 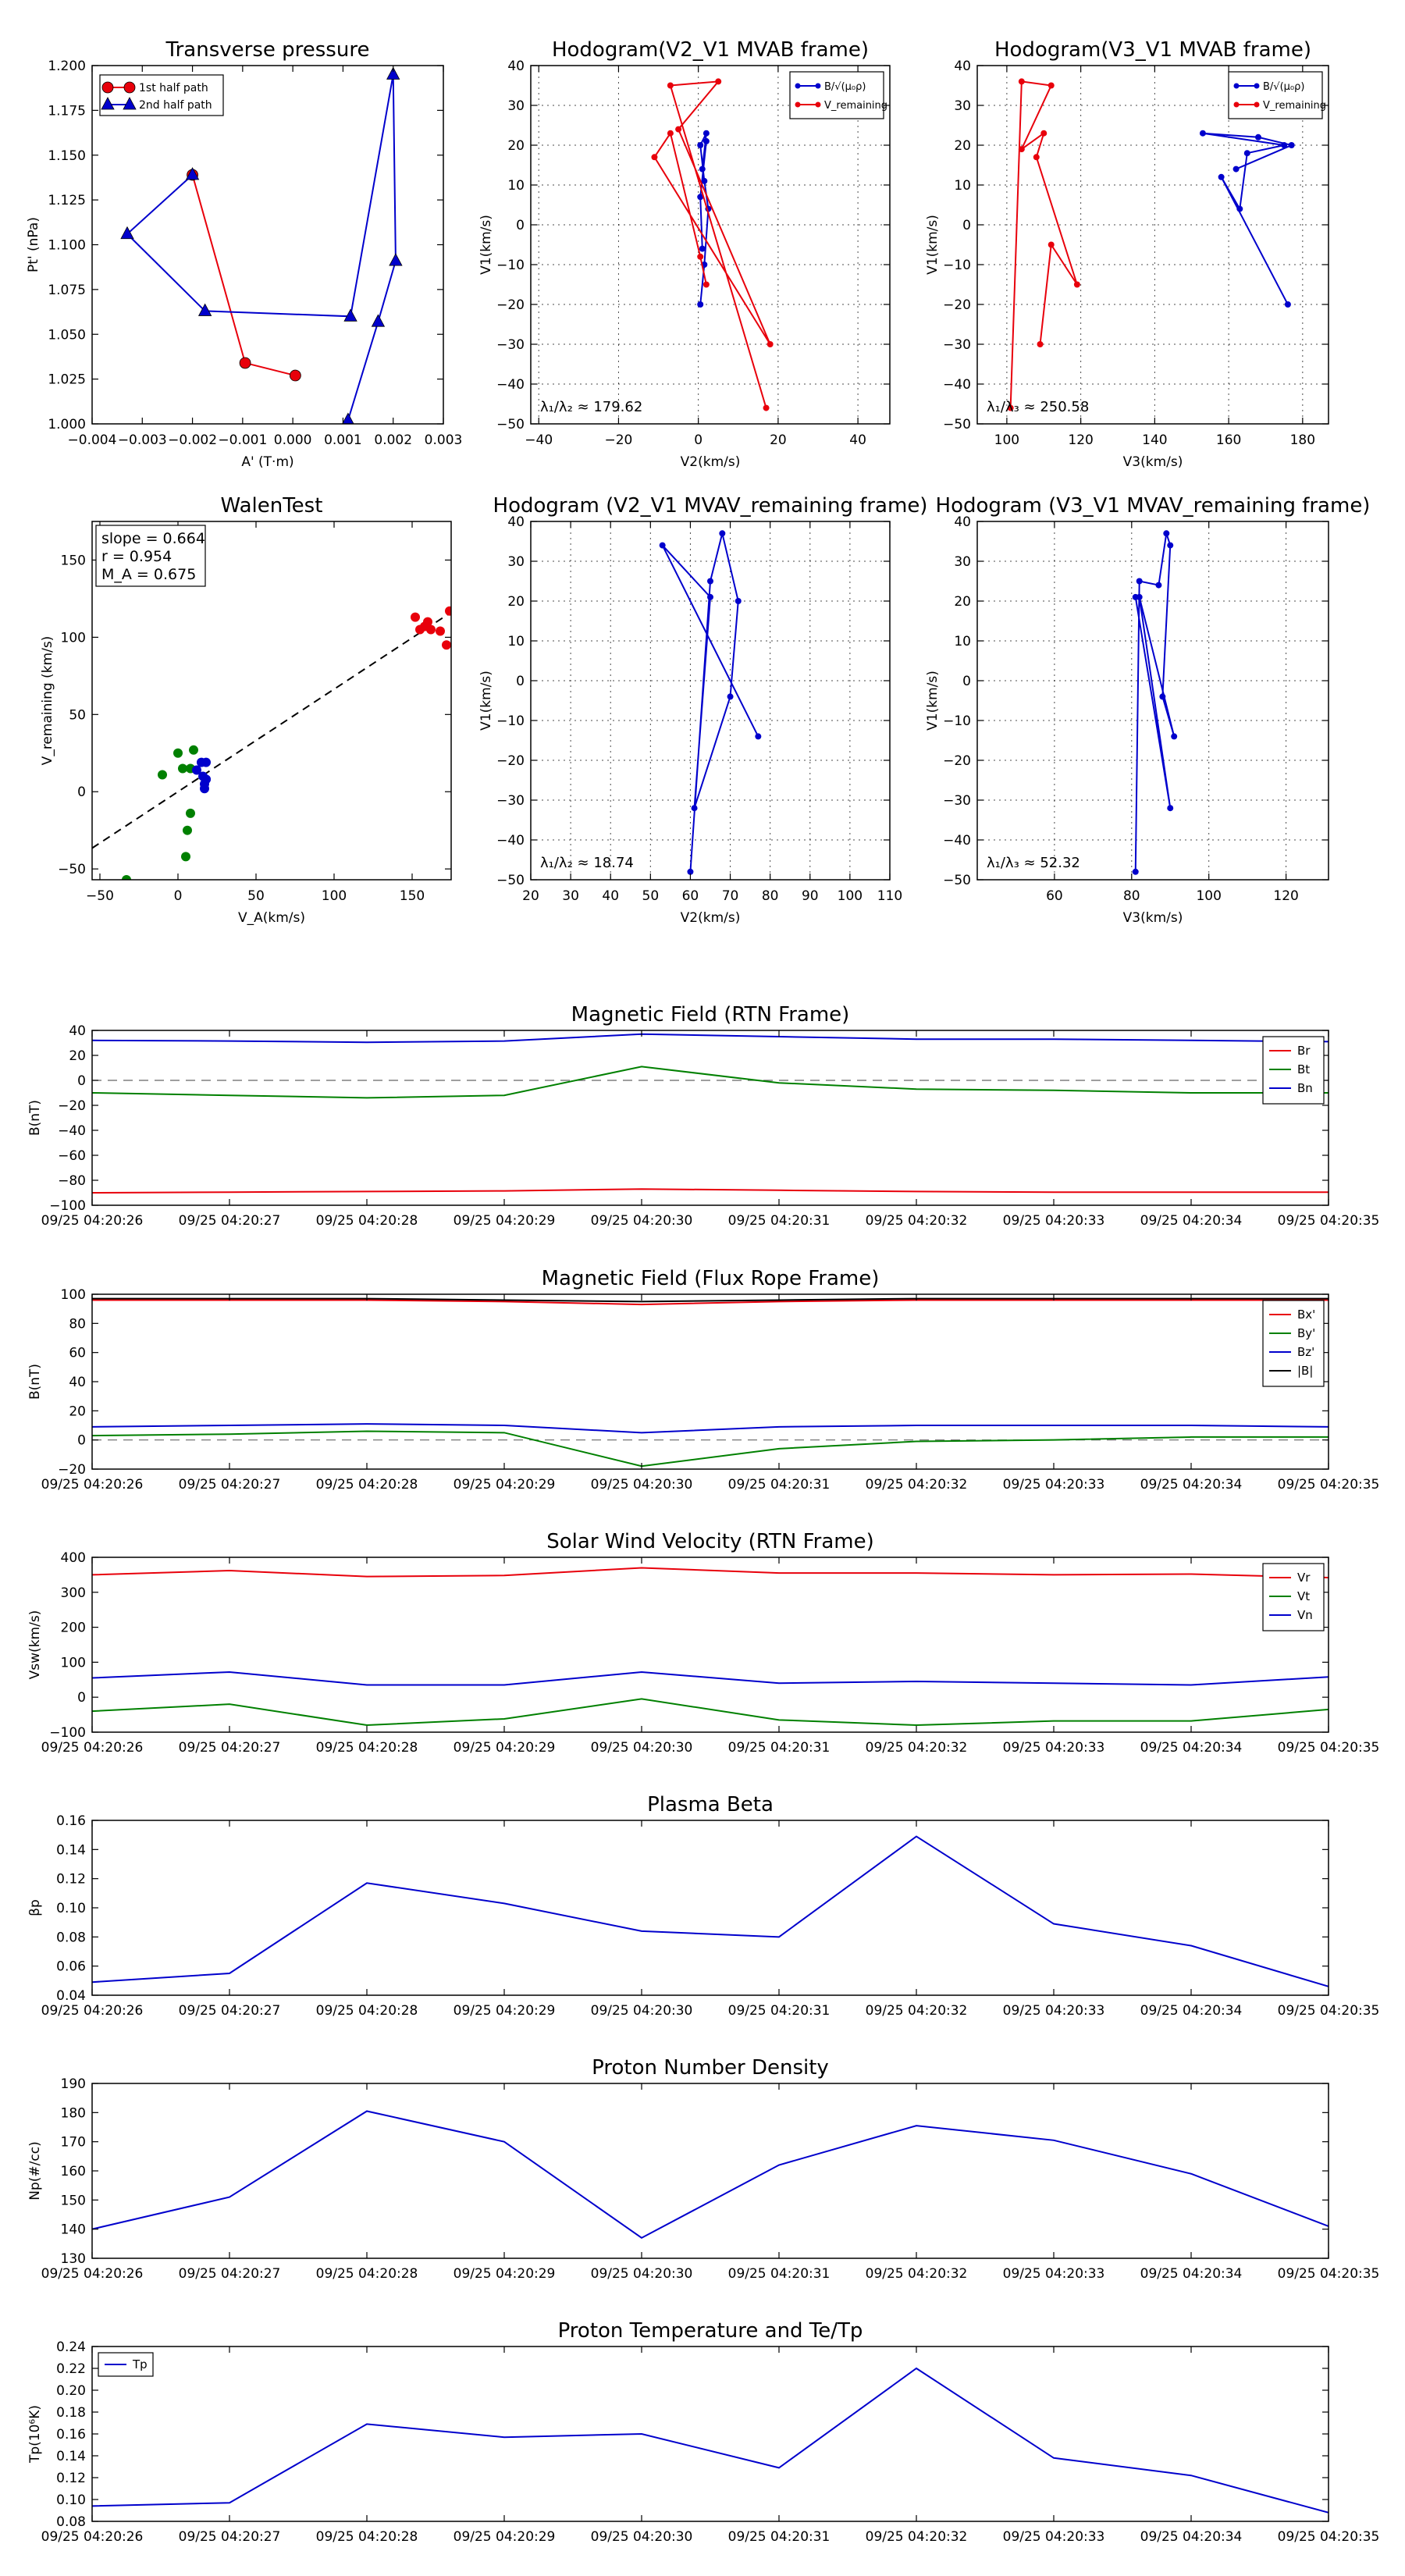 What do you see at coordinates (966, 225) in the screenshot?
I see `y-tick-label: 0` at bounding box center [966, 225].